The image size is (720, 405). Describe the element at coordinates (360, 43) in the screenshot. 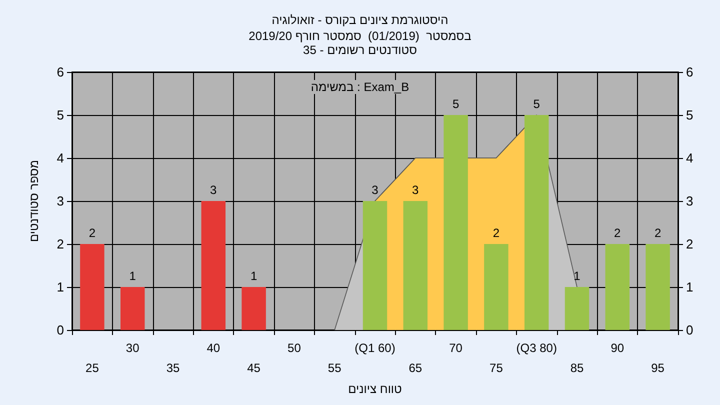

I see `chart-subtitle: בסמסטר (01/2019) סמסטר חורף 2019/20 סטודנטים רשומים - 35` at that location.